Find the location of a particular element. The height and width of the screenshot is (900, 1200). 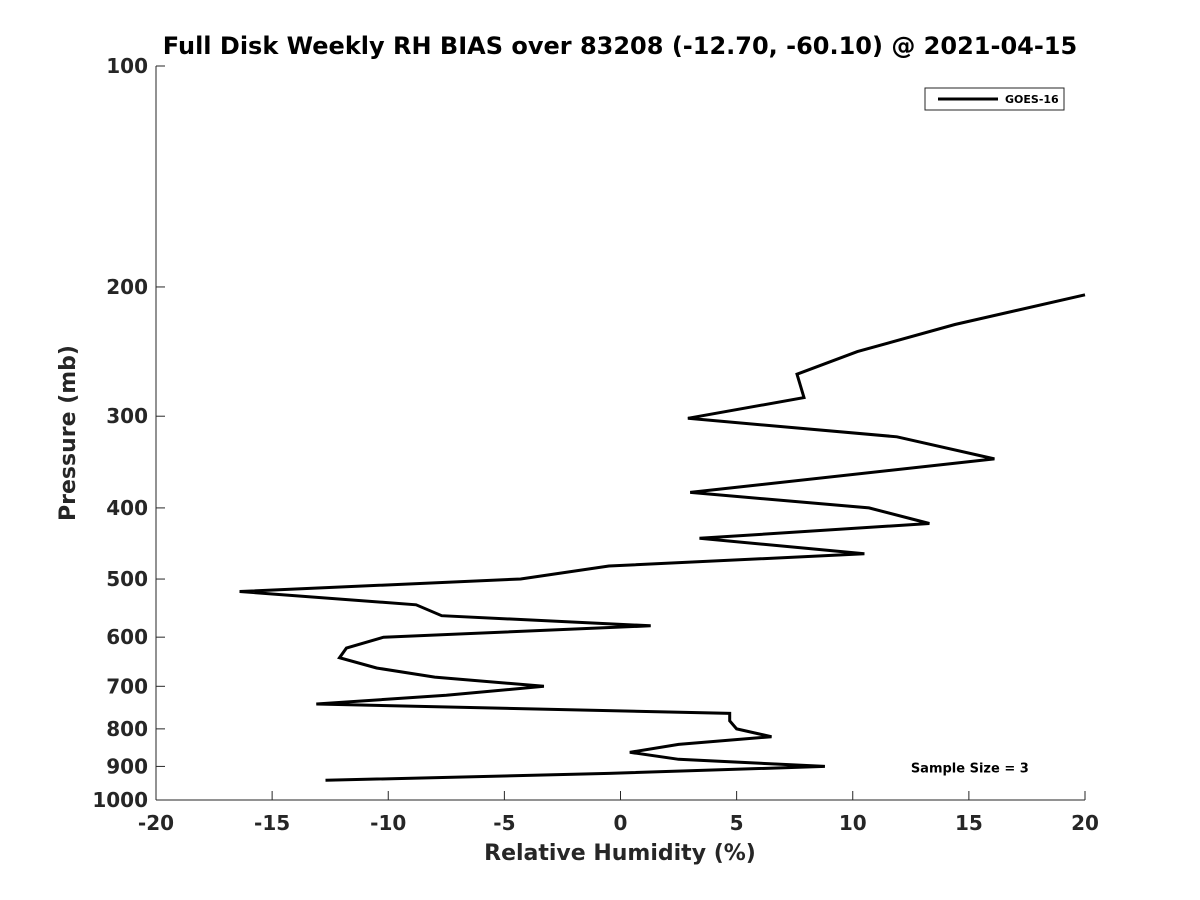

legend-label: GOES-16 is located at coordinates (1032, 99).